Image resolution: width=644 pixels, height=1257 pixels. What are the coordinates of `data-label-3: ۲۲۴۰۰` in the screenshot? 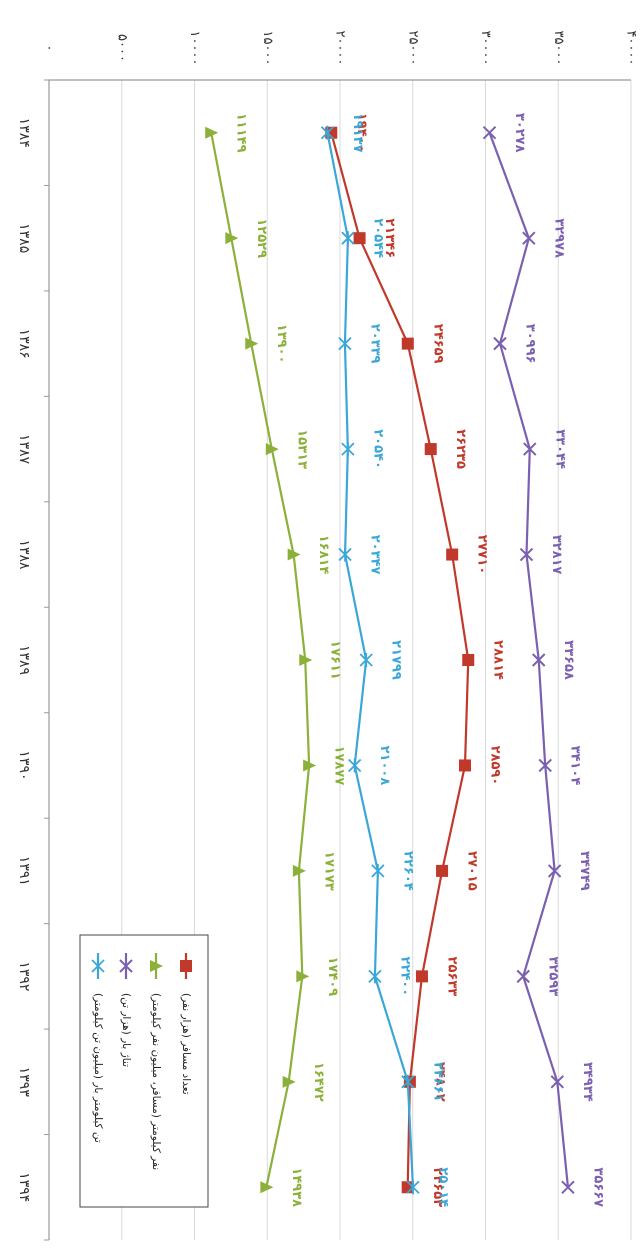 It's located at (404, 977).